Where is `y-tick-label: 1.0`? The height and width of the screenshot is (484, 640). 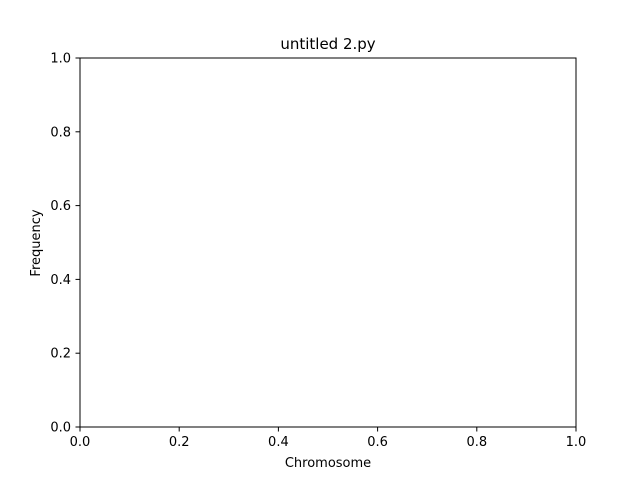 y-tick-label: 1.0 is located at coordinates (60, 59).